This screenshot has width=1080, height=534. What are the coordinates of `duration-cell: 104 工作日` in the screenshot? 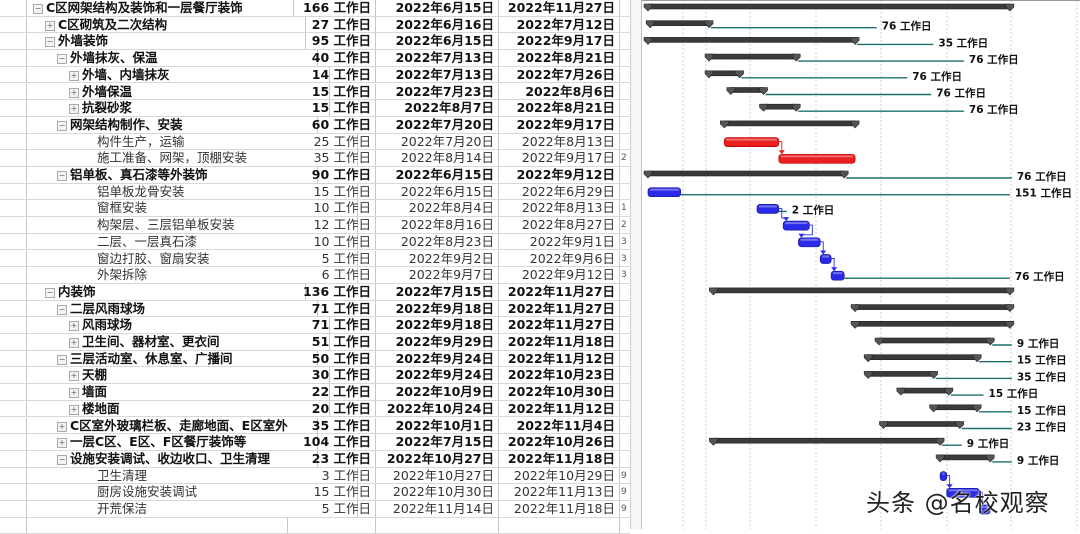 It's located at (332, 442).